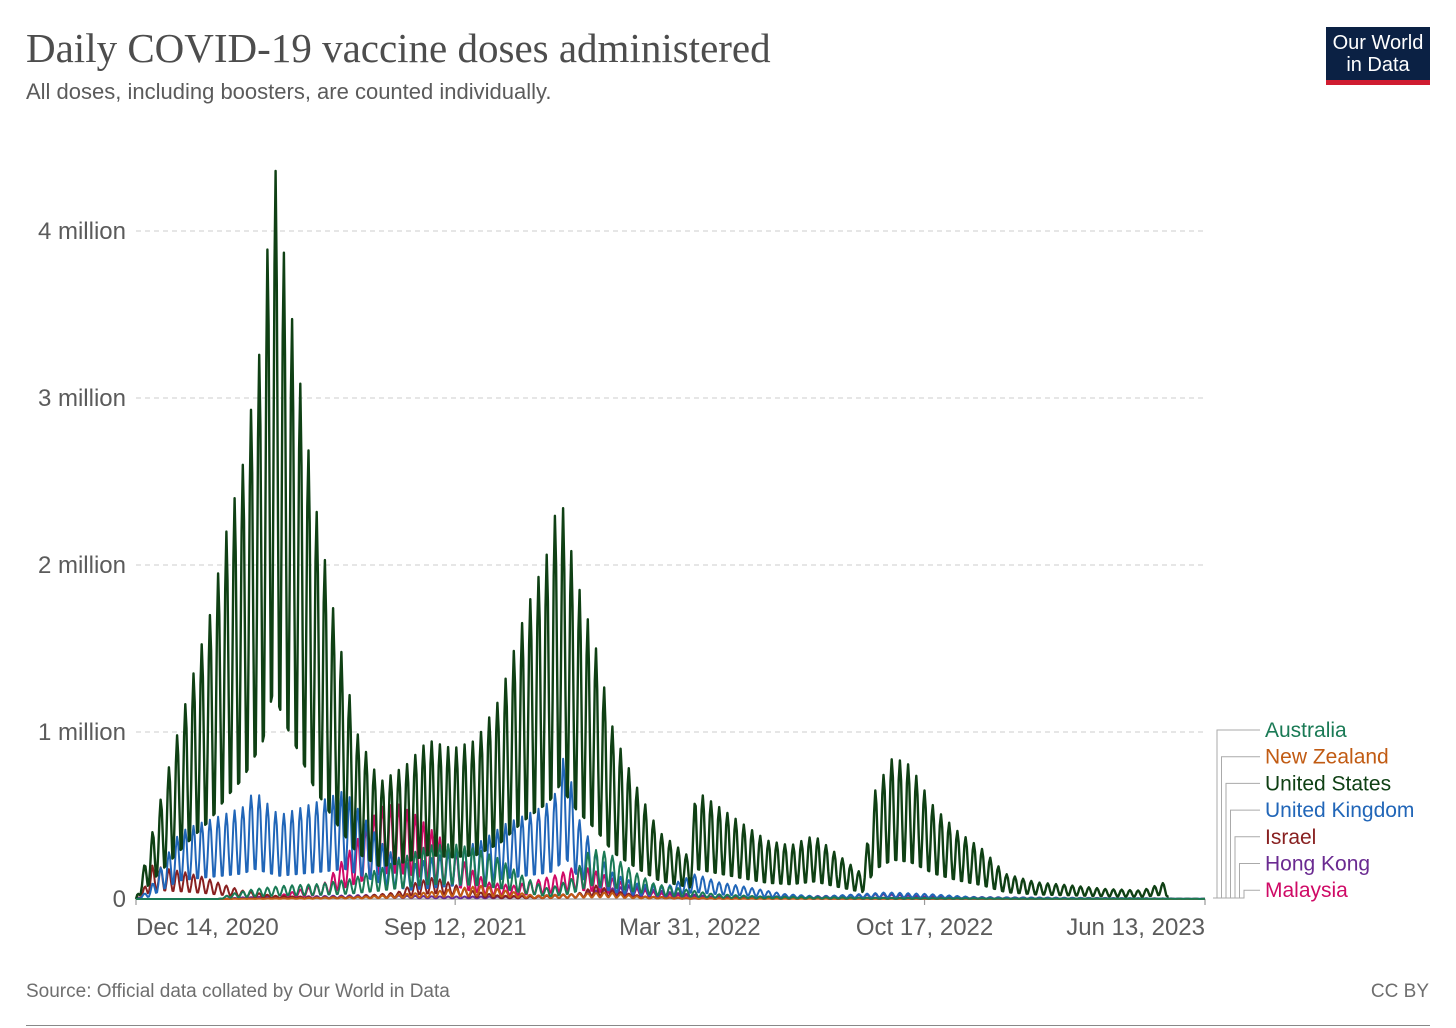  Describe the element at coordinates (1306, 890) in the screenshot. I see `legend-item-malaysia: Malaysia` at that location.